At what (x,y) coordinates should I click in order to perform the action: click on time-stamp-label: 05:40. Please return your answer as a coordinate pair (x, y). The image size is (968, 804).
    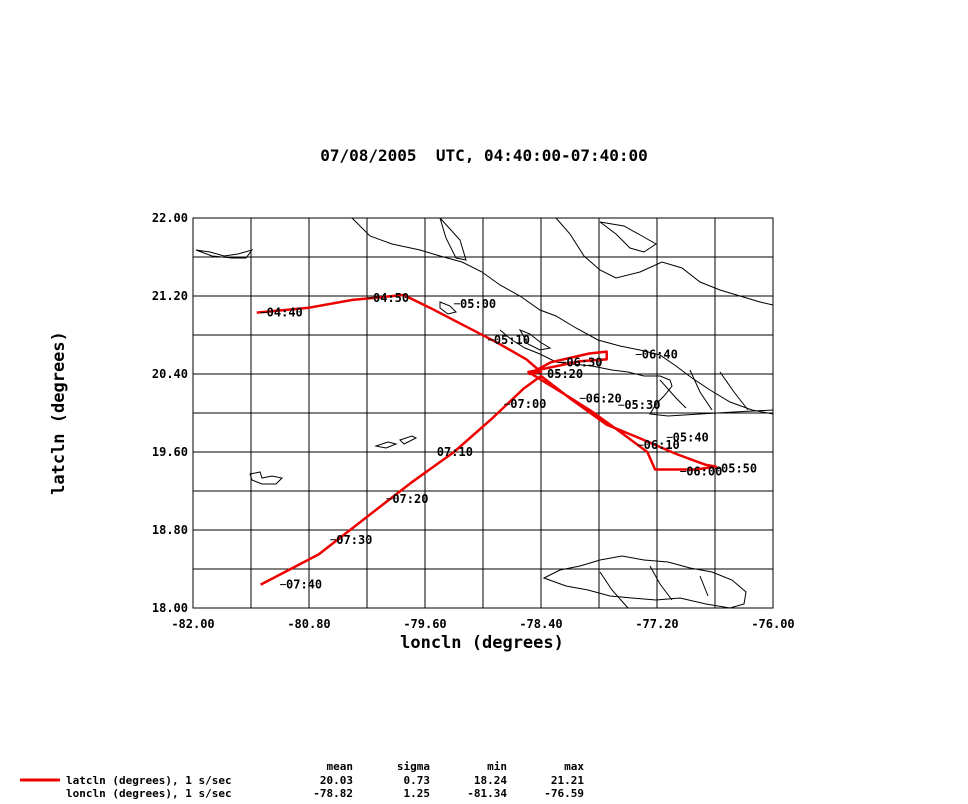
    Looking at the image, I should click on (691, 437).